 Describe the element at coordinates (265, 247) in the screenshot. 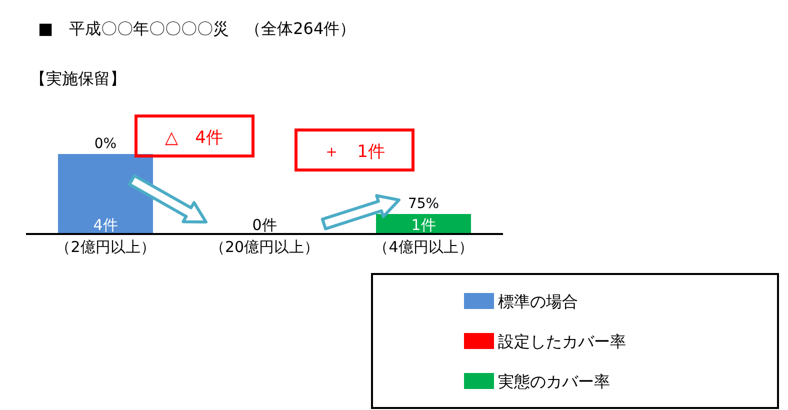

I see `x-tick-label: （20億円以上）` at that location.